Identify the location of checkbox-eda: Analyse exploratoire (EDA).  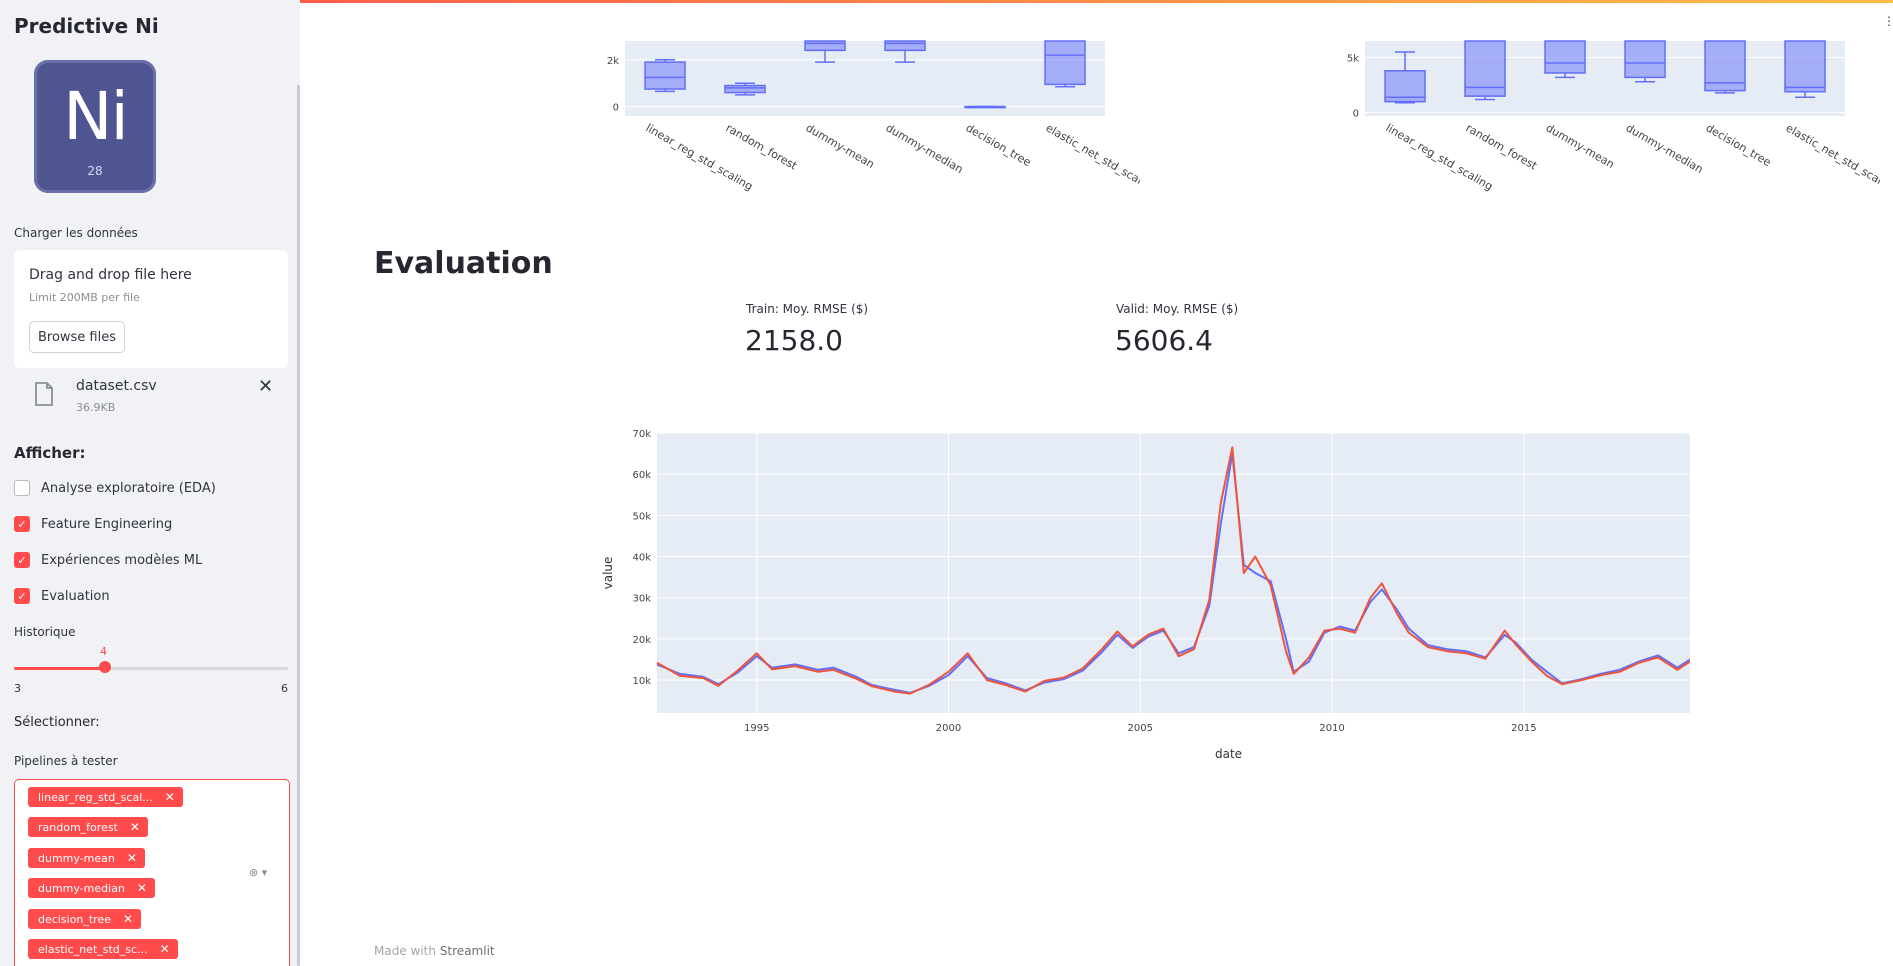
(115, 488).